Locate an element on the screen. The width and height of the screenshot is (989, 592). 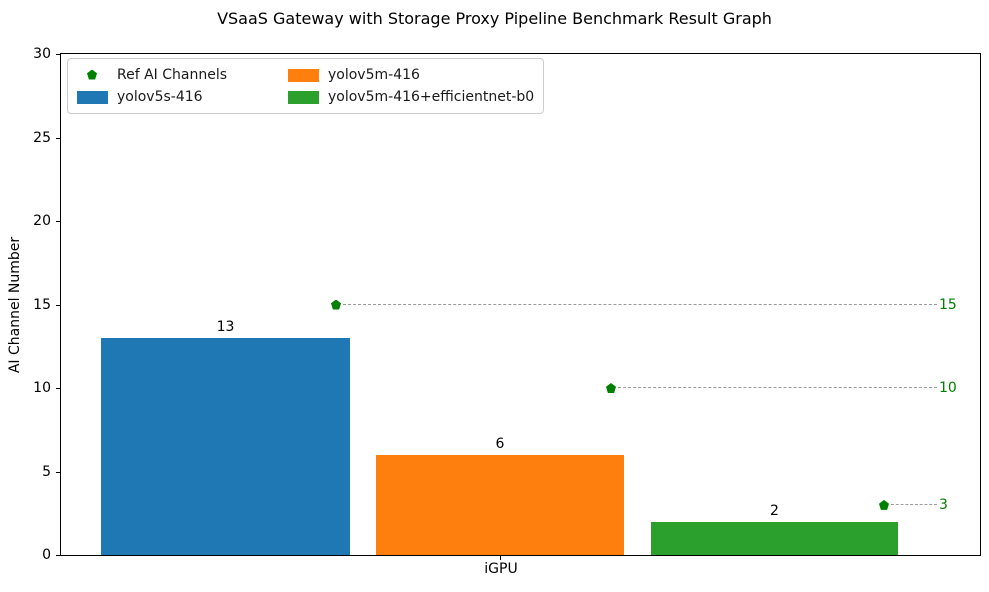
green-swatch-icon is located at coordinates (303, 97).